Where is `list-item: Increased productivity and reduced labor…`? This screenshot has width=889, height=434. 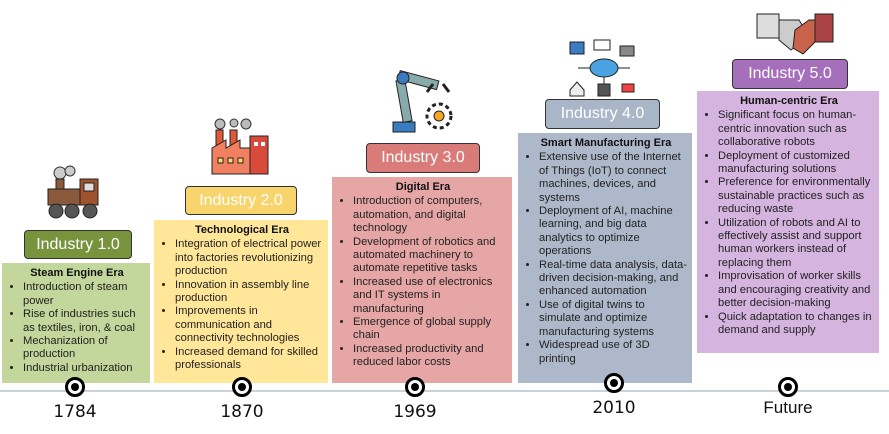 list-item: Increased productivity and reduced labor… is located at coordinates (430, 356).